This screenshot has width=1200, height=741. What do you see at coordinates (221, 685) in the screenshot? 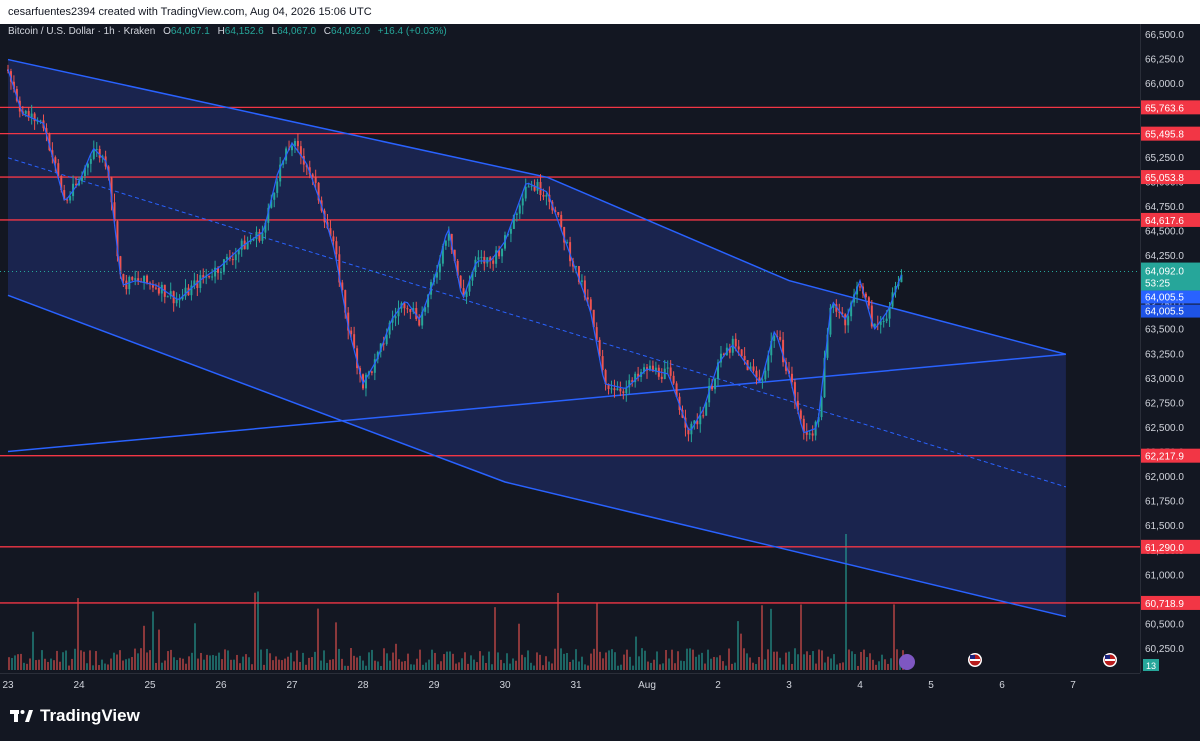
I see `time-tick-label: 26` at bounding box center [221, 685].